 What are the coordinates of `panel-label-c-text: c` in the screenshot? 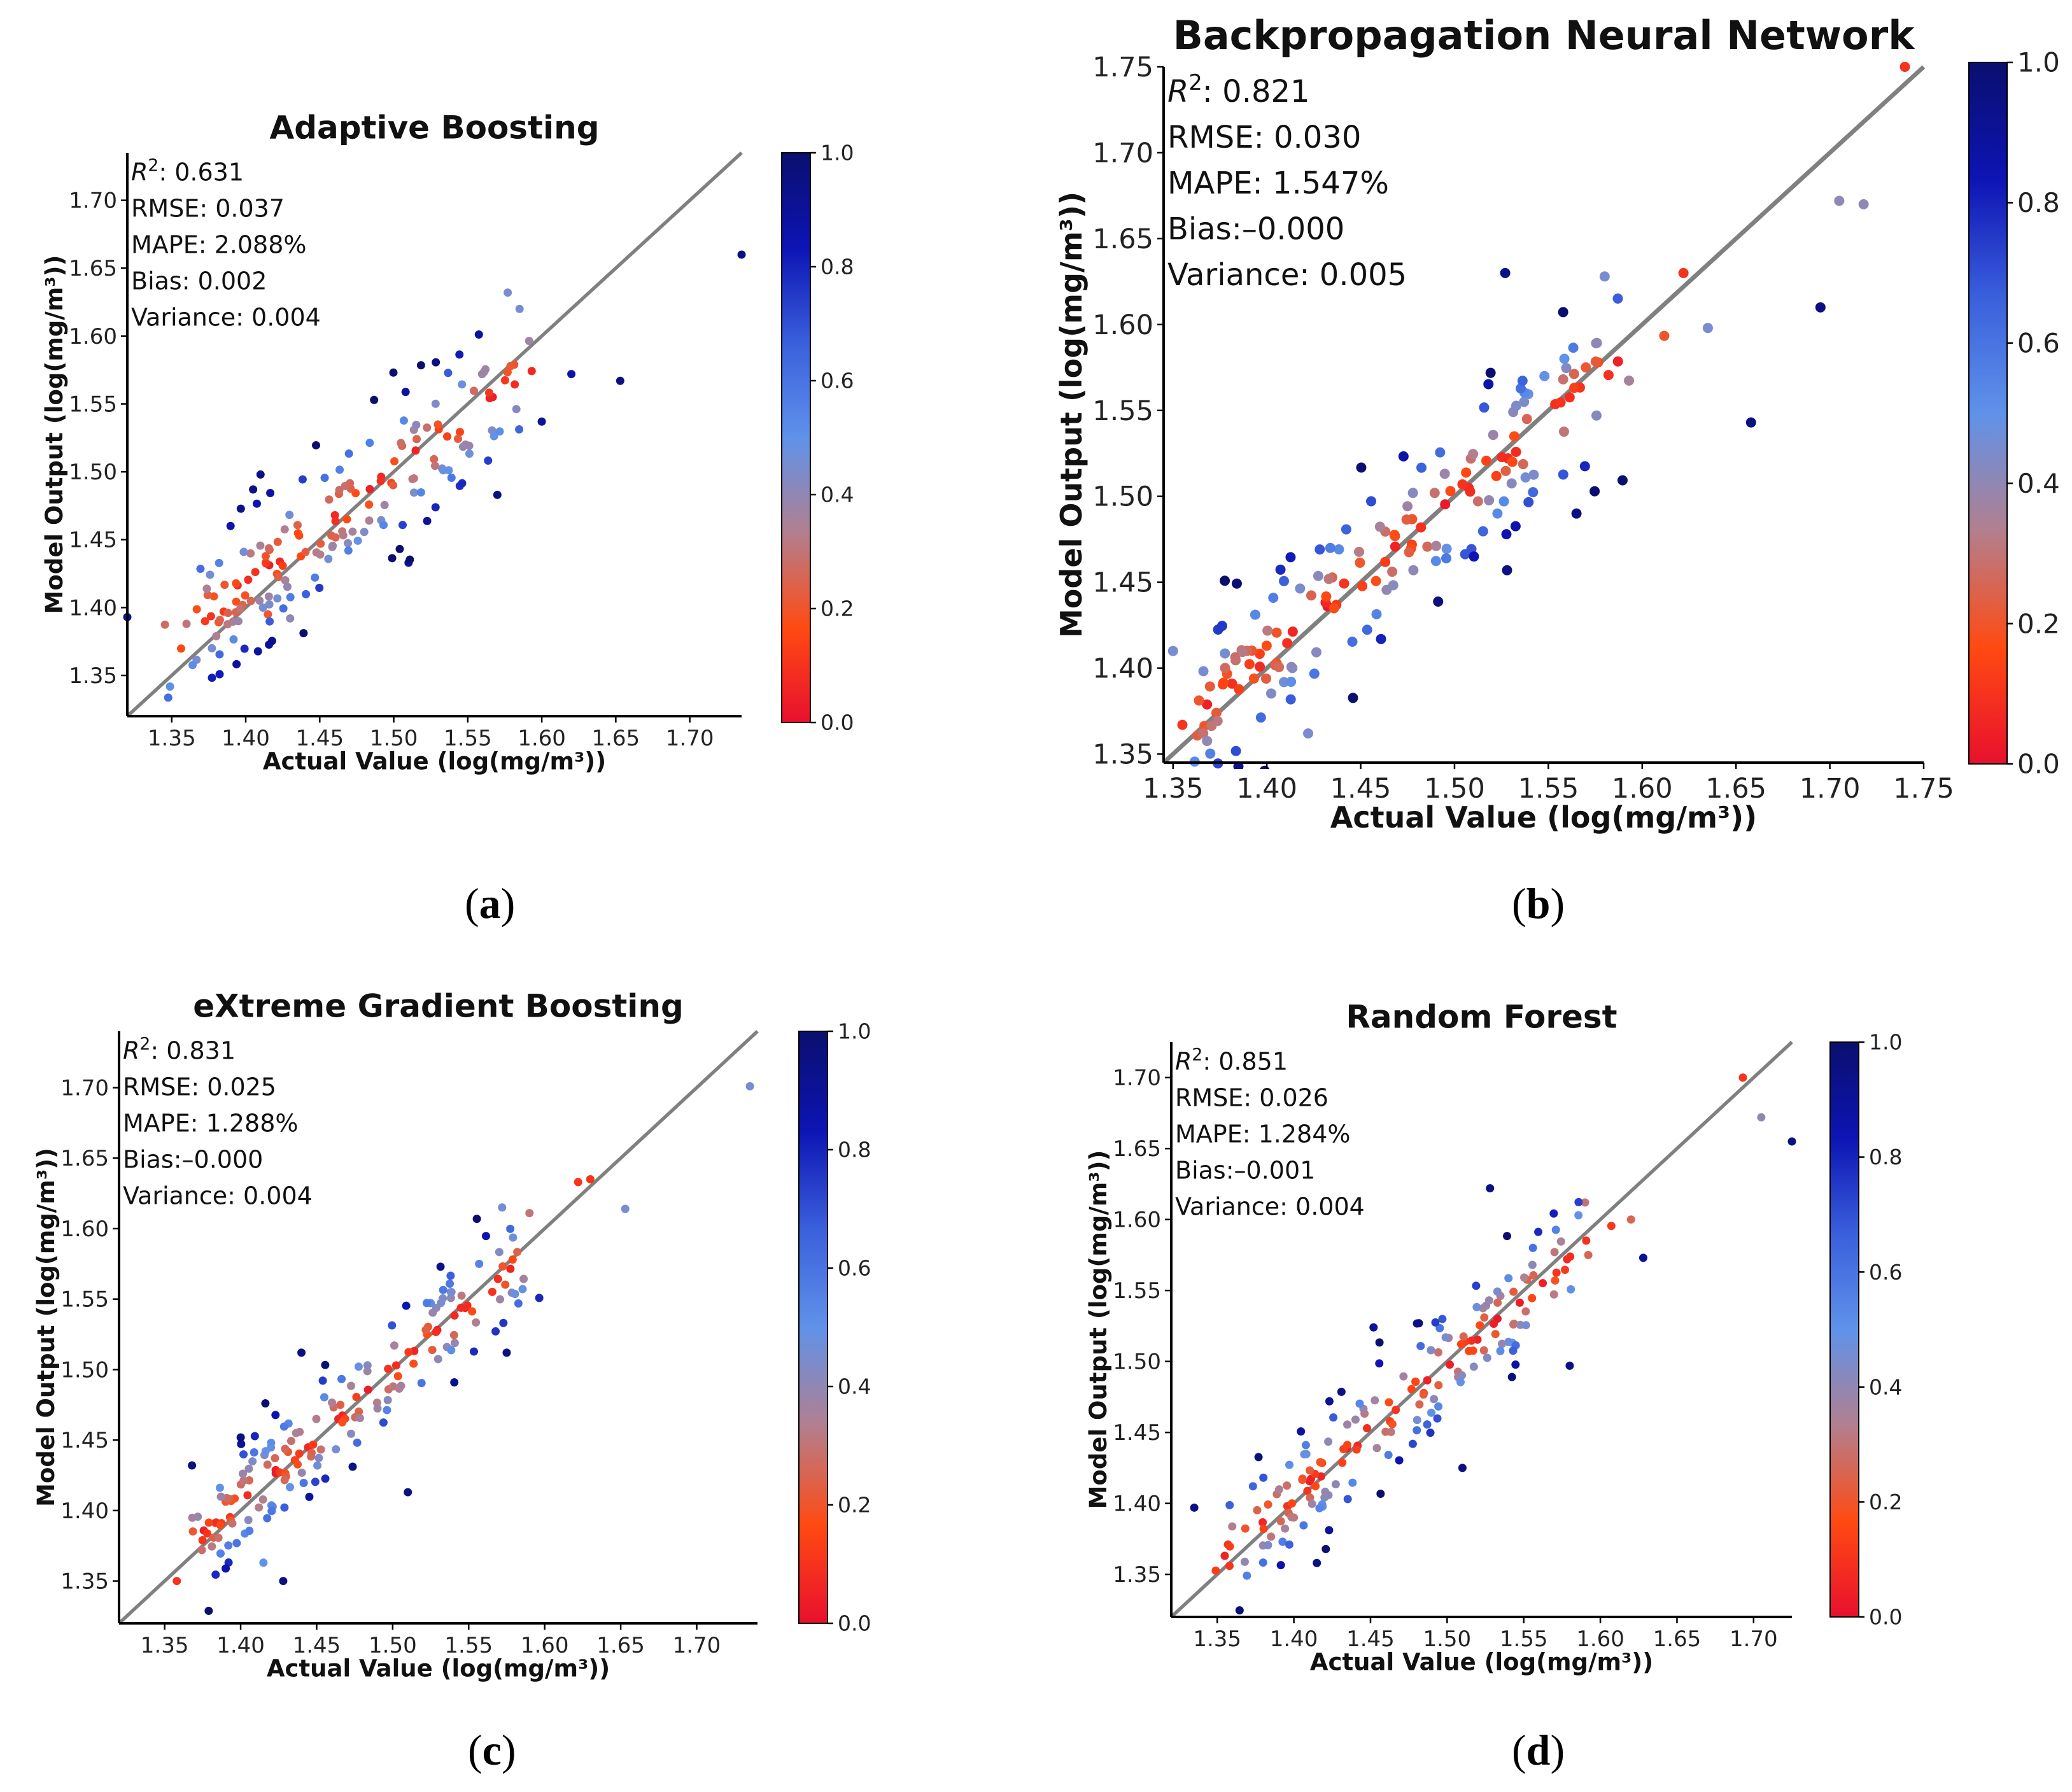 It's located at (492, 1750).